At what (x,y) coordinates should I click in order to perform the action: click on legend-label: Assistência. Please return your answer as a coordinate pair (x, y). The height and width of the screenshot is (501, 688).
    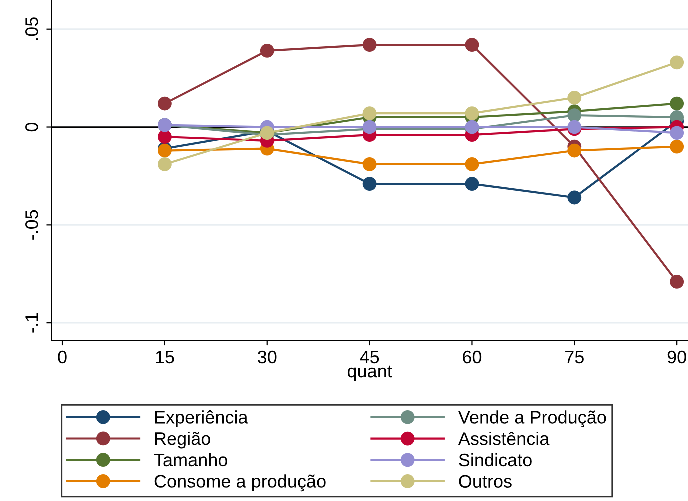
    Looking at the image, I should click on (504, 439).